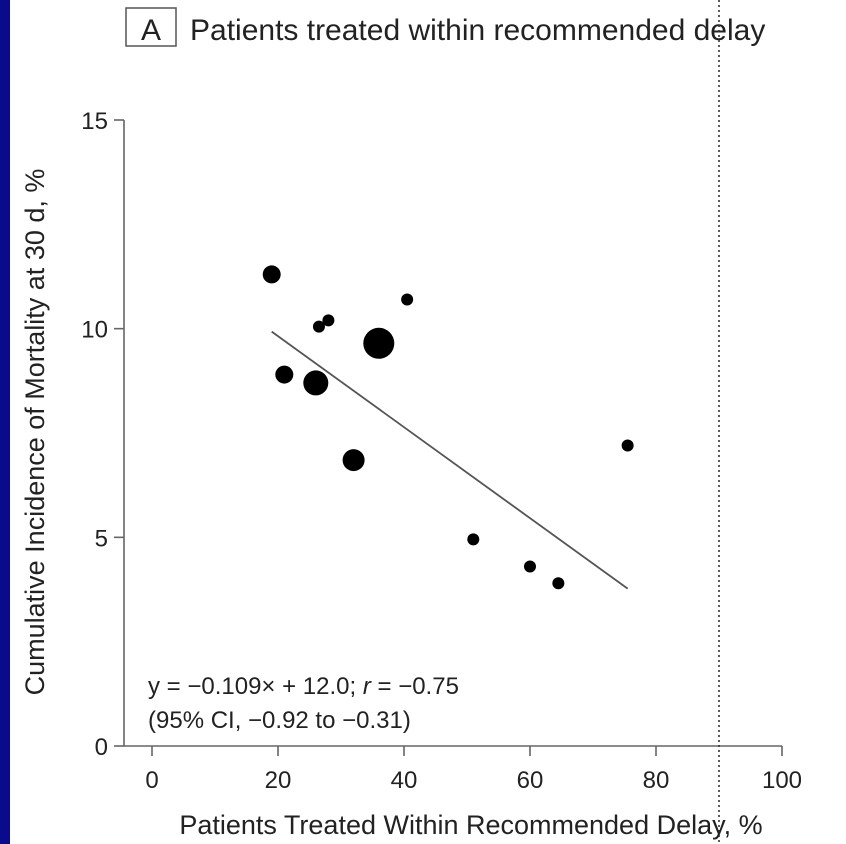  Describe the element at coordinates (278, 780) in the screenshot. I see `x-tick-label: 20` at that location.